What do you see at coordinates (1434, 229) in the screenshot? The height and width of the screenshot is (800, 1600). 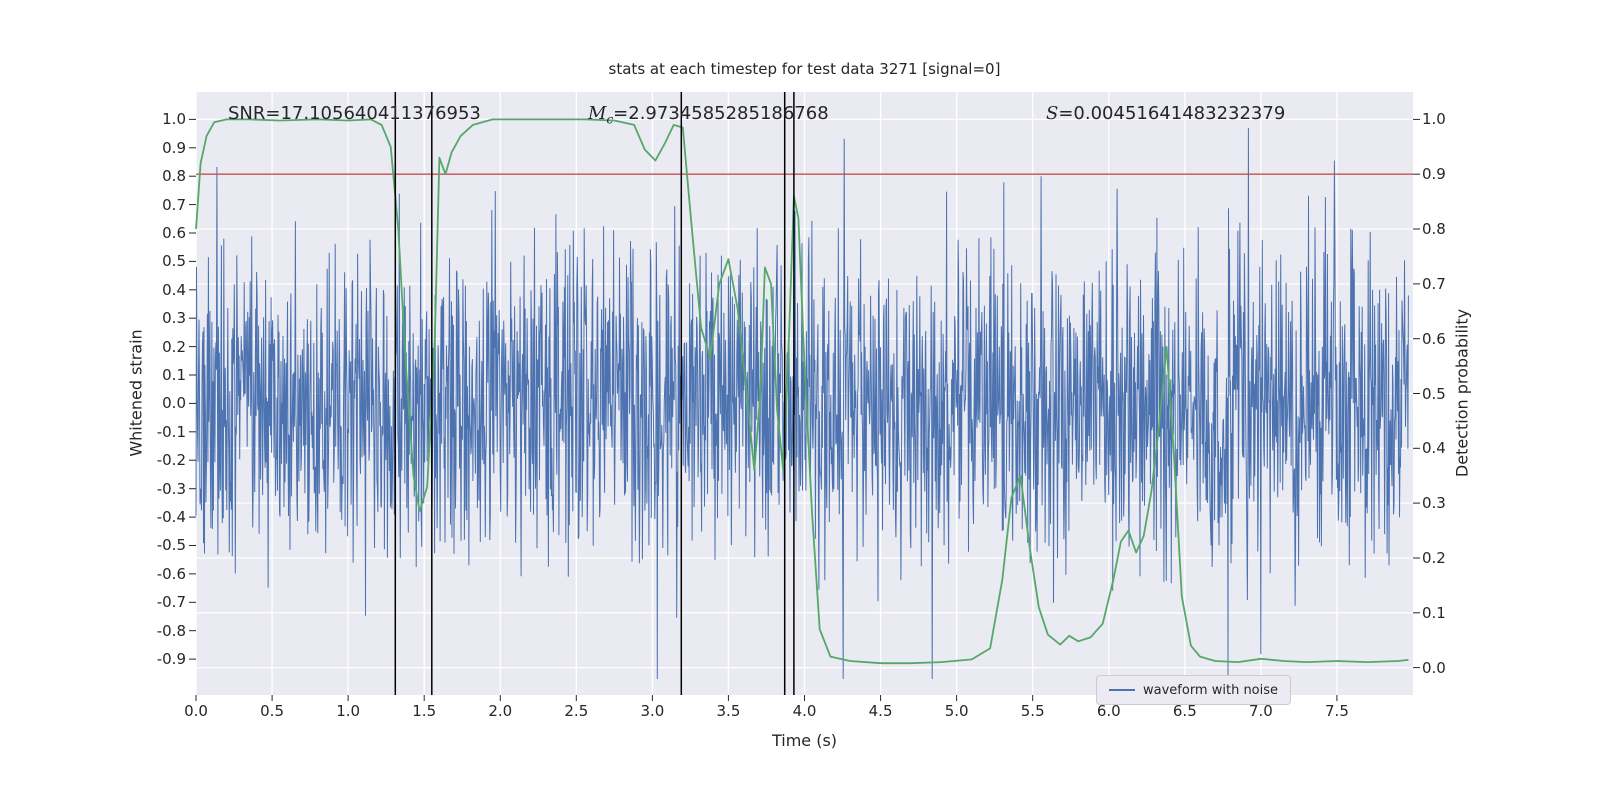 I see `right-y-tick-label: 0.8` at bounding box center [1434, 229].